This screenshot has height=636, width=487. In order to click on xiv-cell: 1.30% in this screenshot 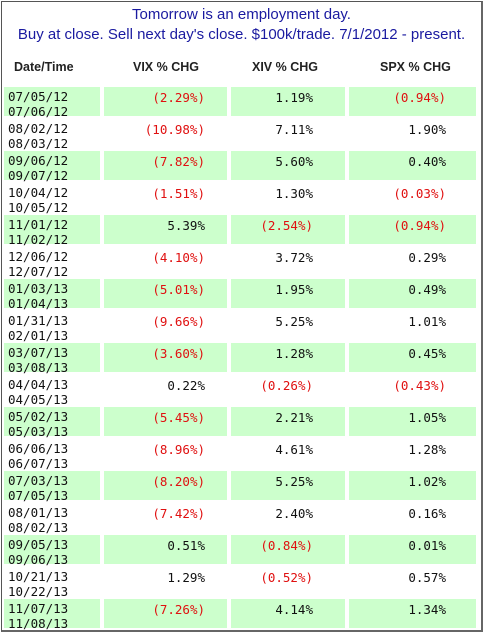, I will do `click(288, 197)`.